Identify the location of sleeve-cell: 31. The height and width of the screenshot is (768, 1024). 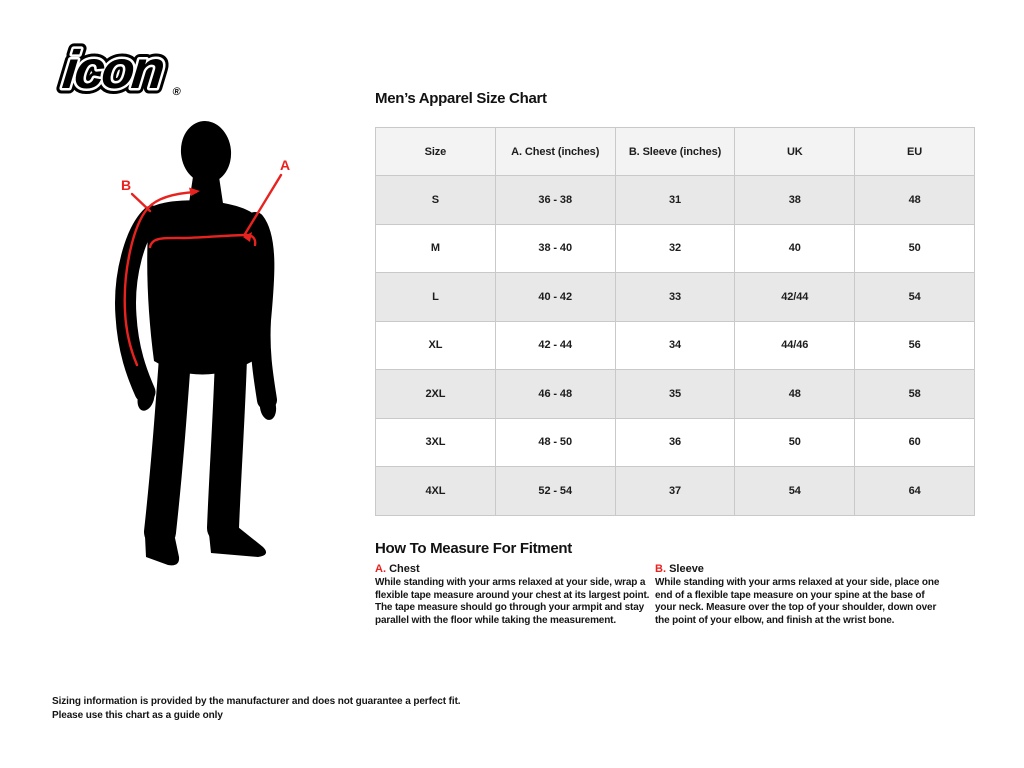
(675, 200).